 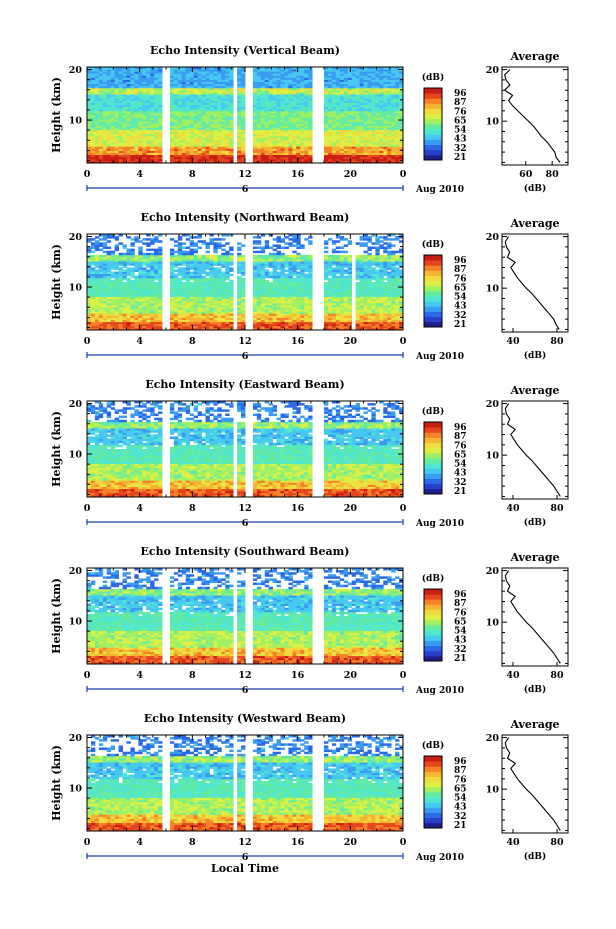 I want to click on y-tick-label: 10, so click(x=76, y=121).